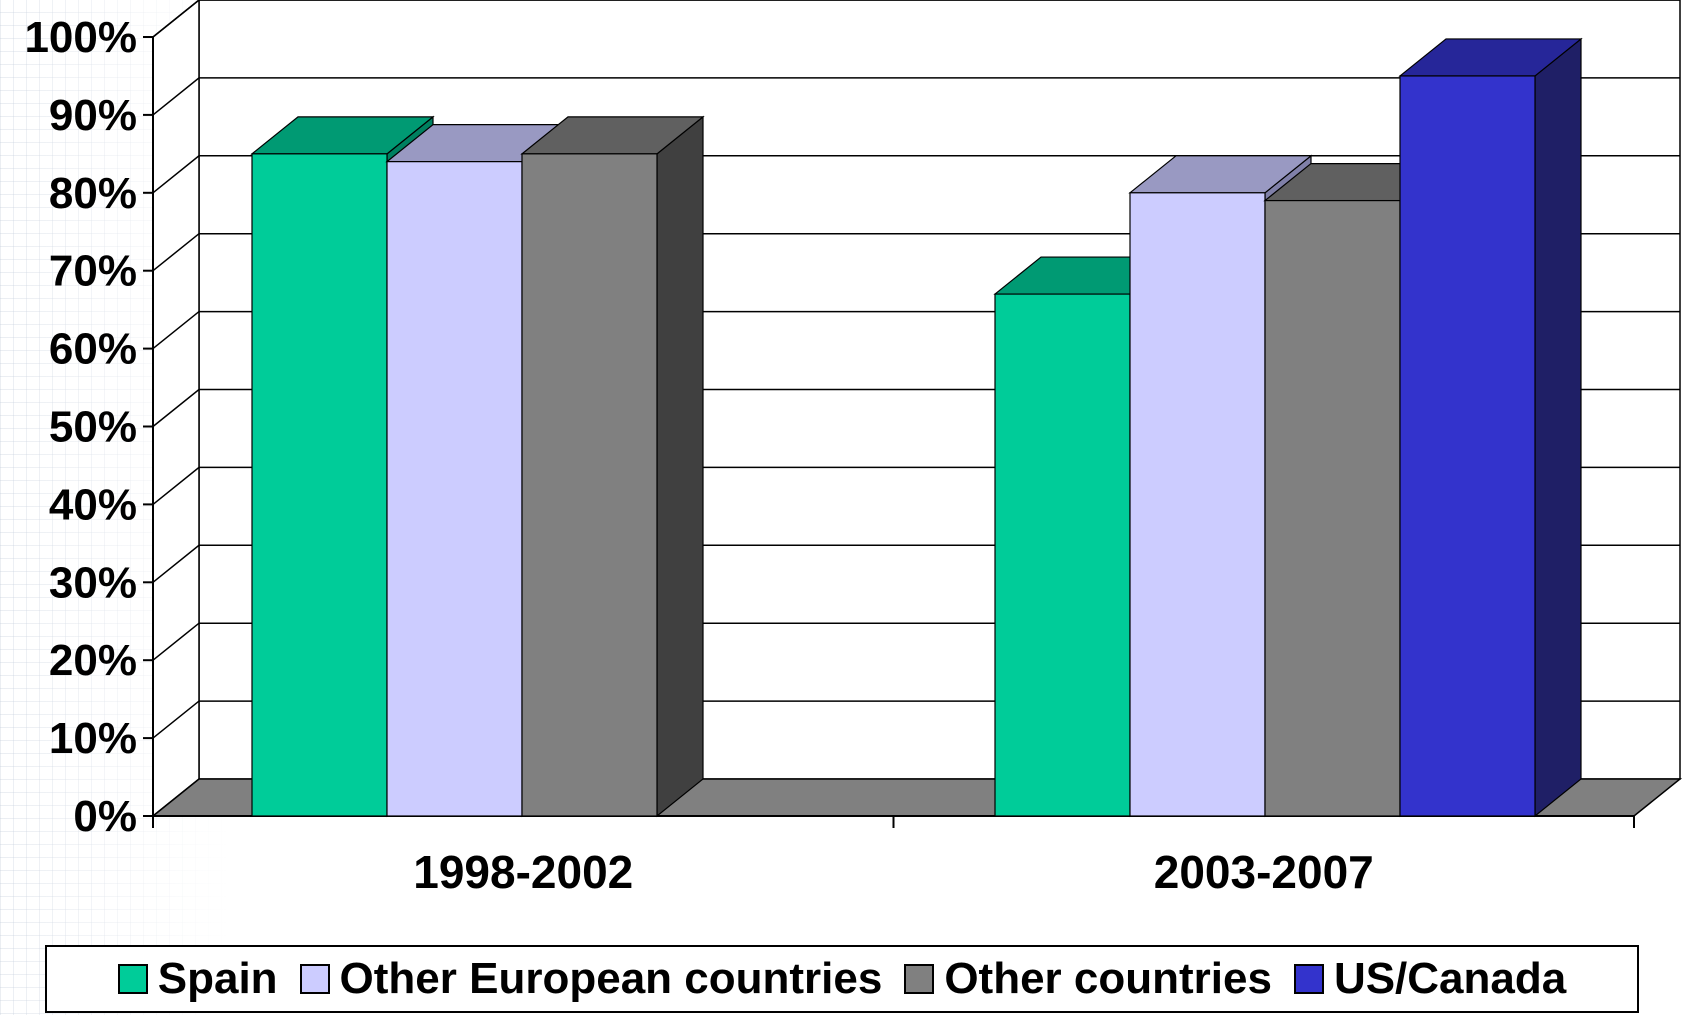 This screenshot has width=1688, height=1015. What do you see at coordinates (93, 504) in the screenshot?
I see `y-tick-label: 40%` at bounding box center [93, 504].